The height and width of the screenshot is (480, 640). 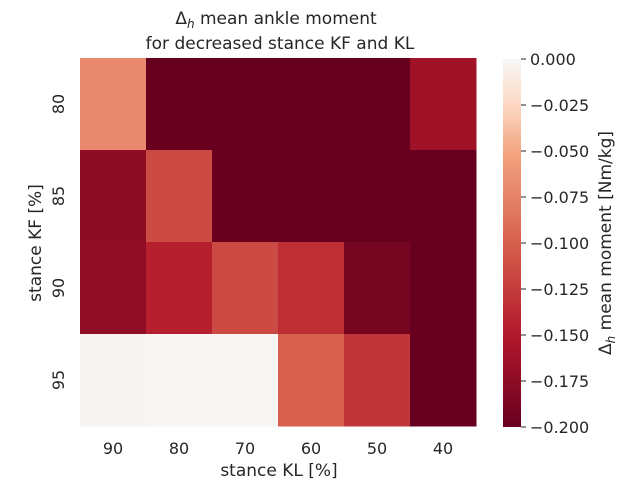 I want to click on title-subscript: h, so click(x=191, y=24).